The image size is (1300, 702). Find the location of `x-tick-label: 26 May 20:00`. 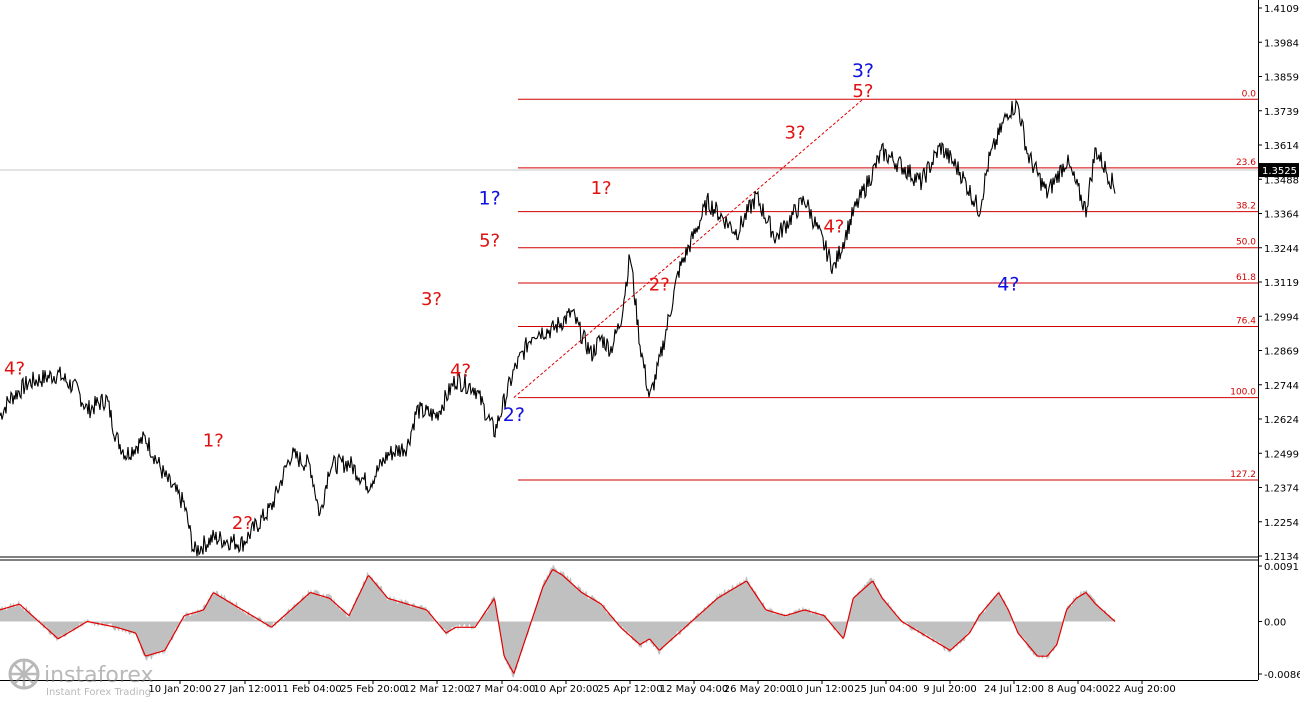

x-tick-label: 26 May 20:00 is located at coordinates (758, 689).